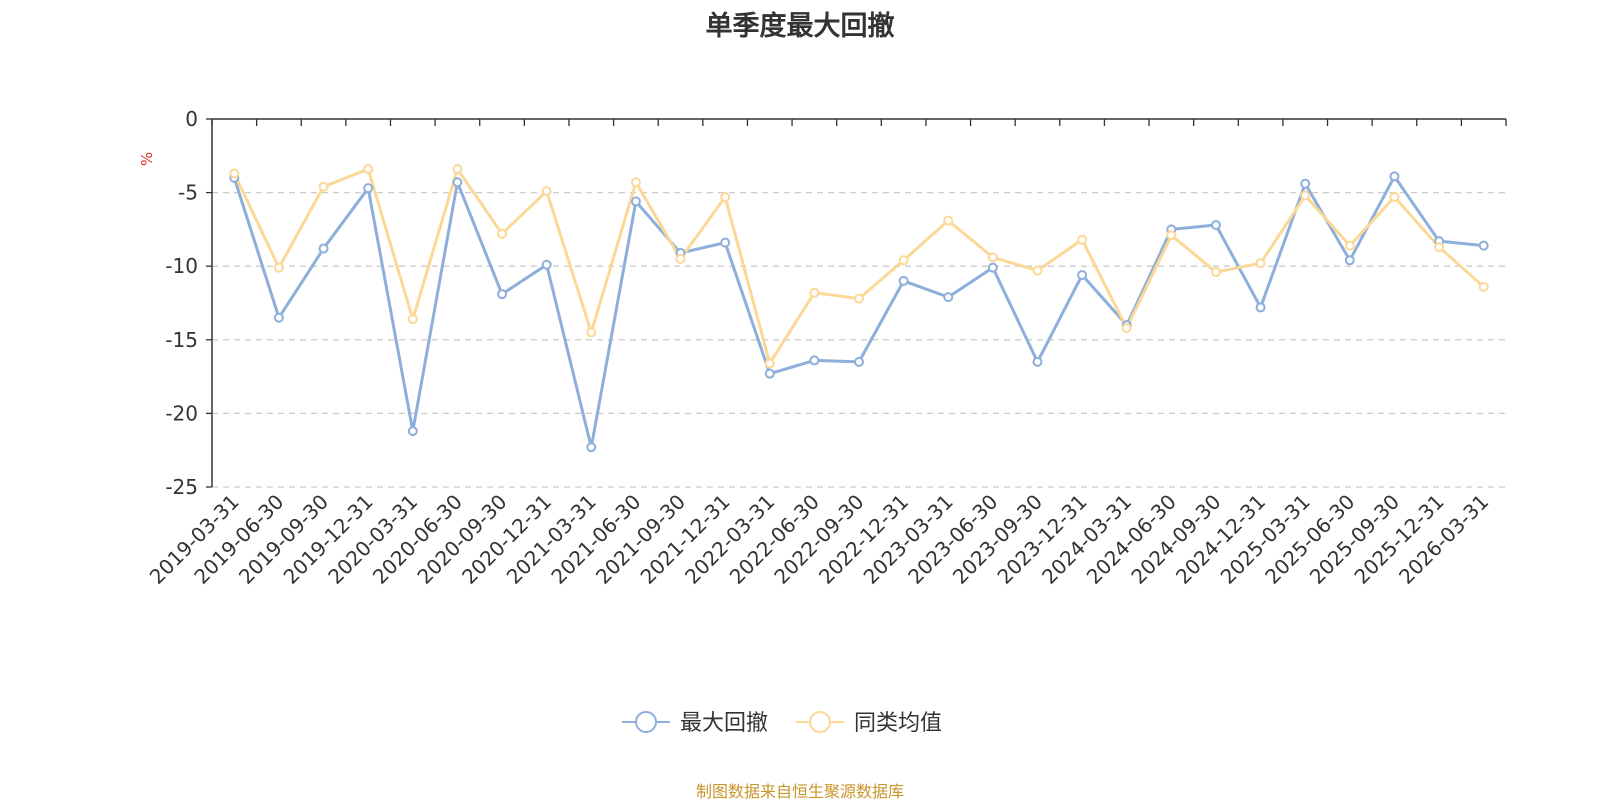 The height and width of the screenshot is (802, 1600). I want to click on source-note: 制图数据来自恒生聚源数据库, so click(799, 791).